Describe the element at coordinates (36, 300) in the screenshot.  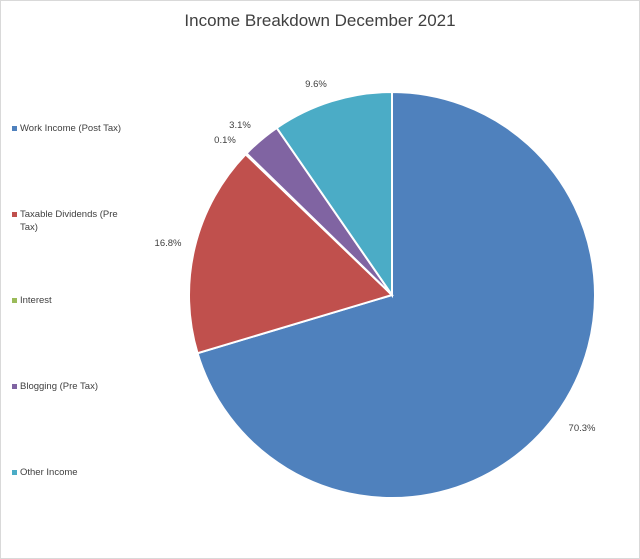
I see `legend-label-2: Interest` at that location.